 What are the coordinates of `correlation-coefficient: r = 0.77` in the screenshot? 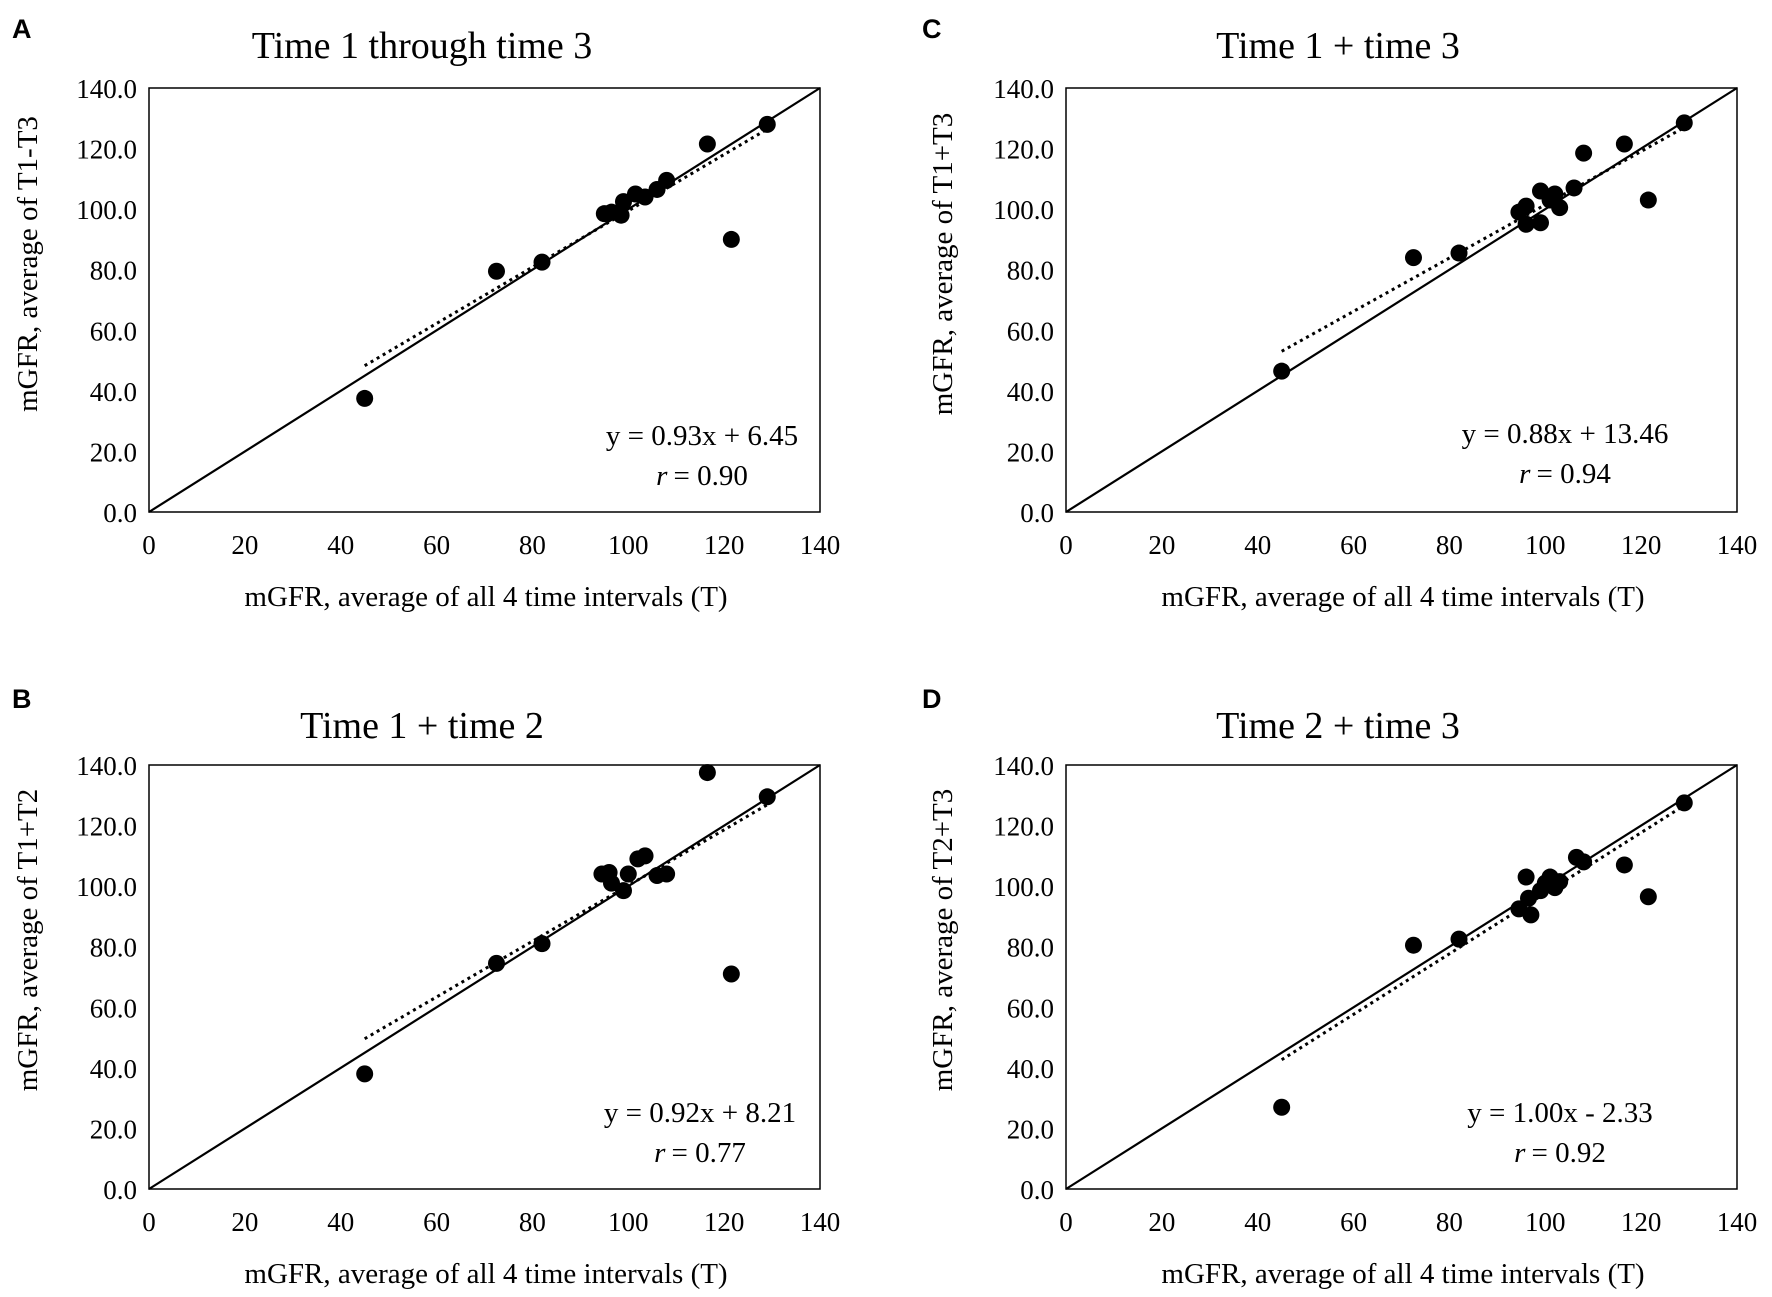 It's located at (700, 1153).